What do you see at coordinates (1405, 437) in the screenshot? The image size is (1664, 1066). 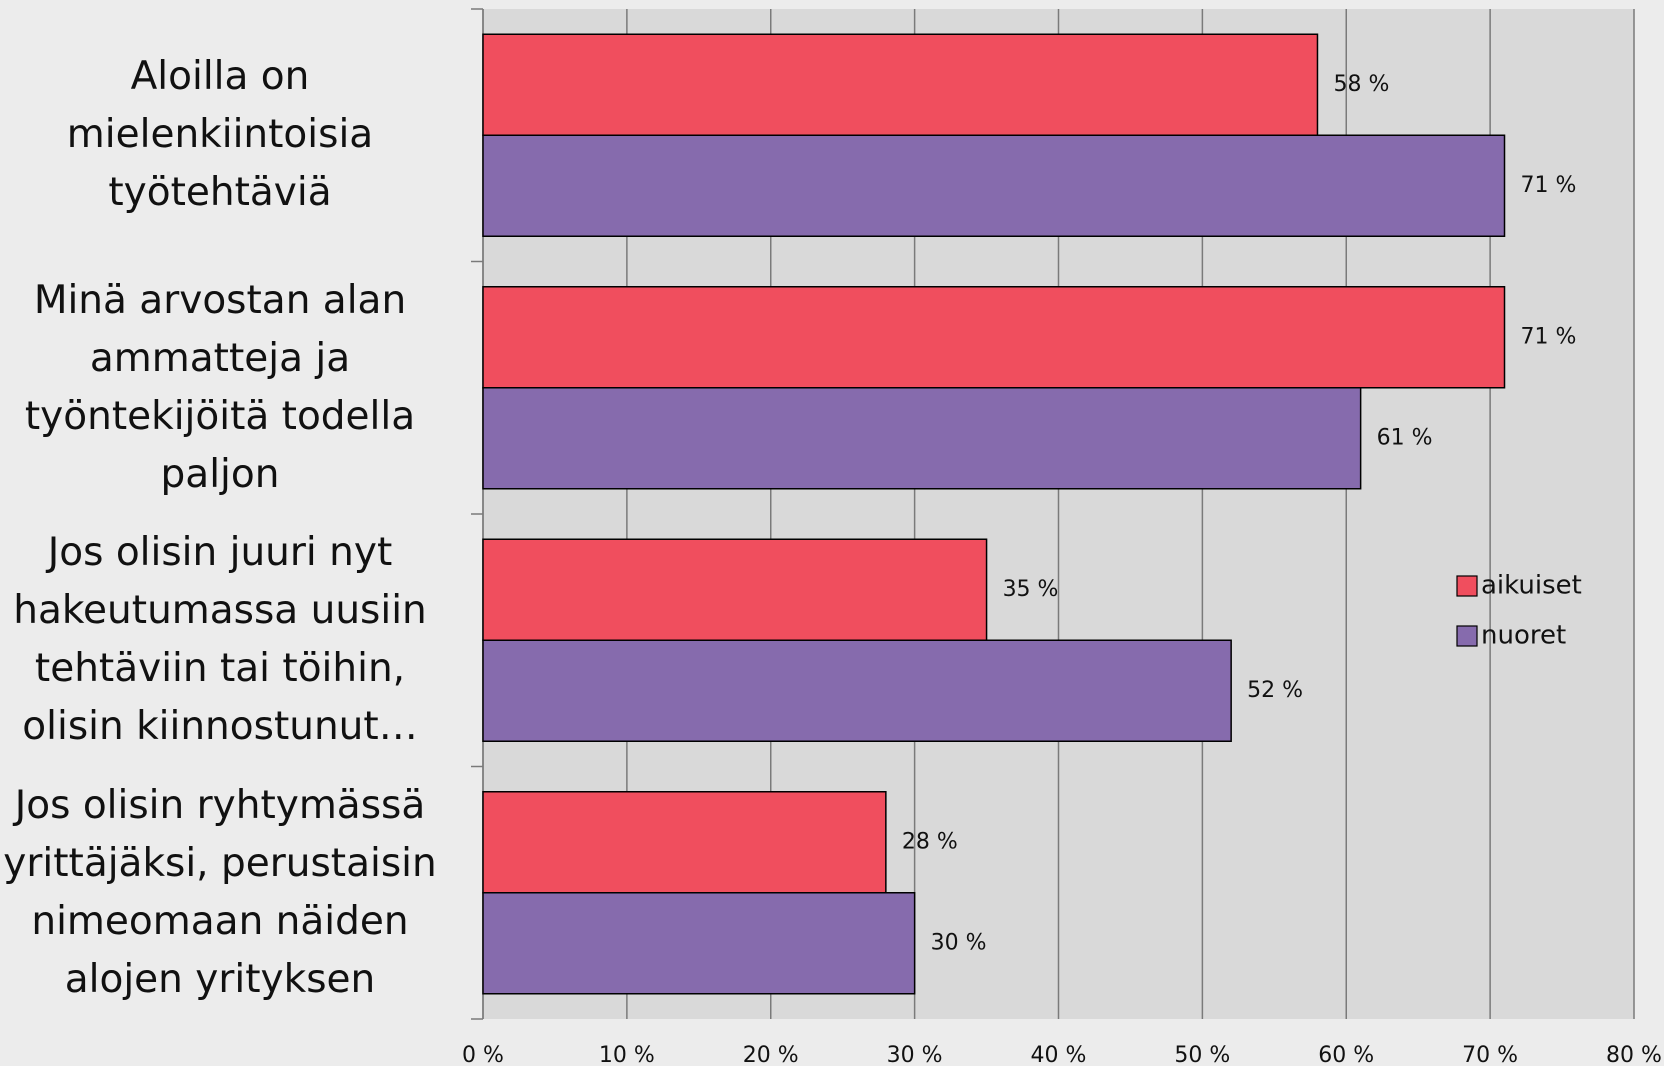 I see `data-label: 61 %` at bounding box center [1405, 437].